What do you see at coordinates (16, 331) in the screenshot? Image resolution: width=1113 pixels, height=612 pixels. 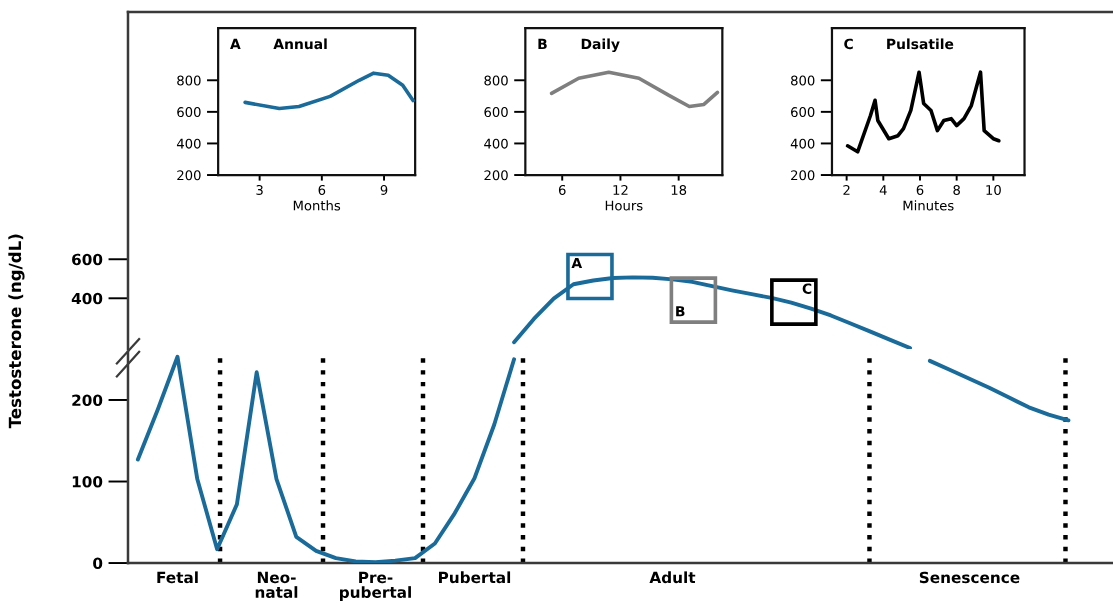 I see `y-axis-title: Testosterone (ng/dL)` at bounding box center [16, 331].